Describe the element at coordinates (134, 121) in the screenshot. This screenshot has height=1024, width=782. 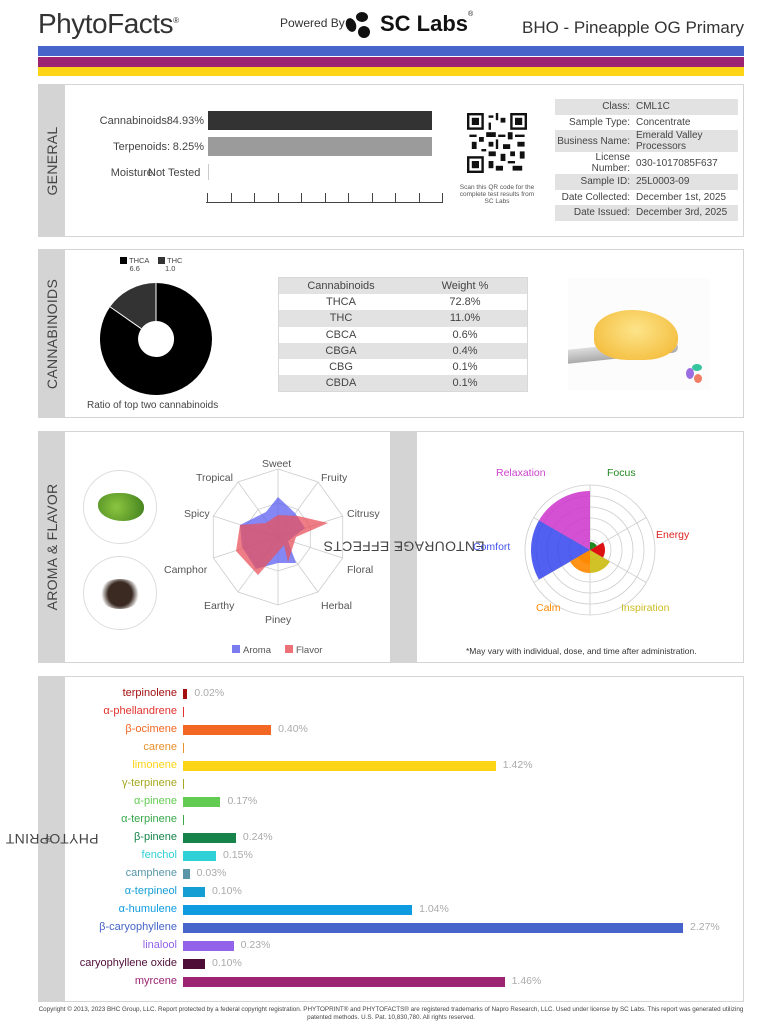
I see `cannabinoids-label: Cannabinoids:` at that location.